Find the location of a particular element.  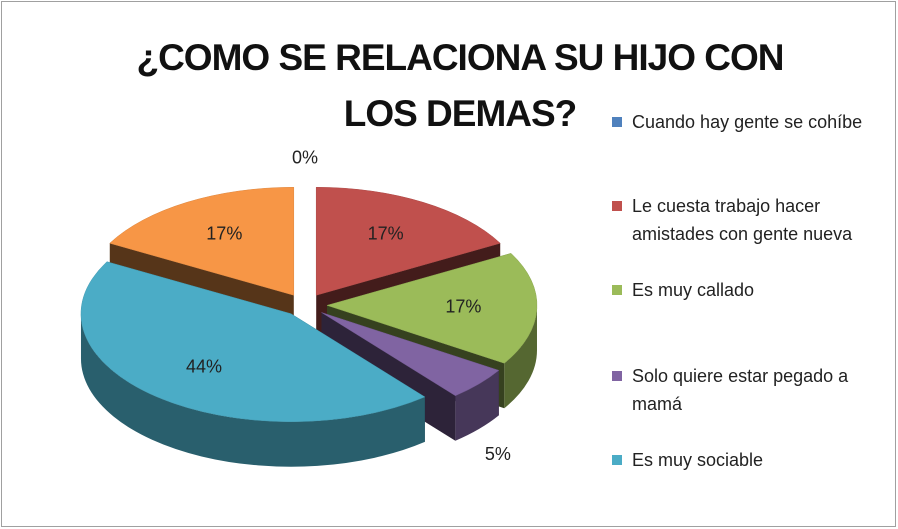

legend-entry: Solo quiere estar pegado a mamá is located at coordinates (755, 390).